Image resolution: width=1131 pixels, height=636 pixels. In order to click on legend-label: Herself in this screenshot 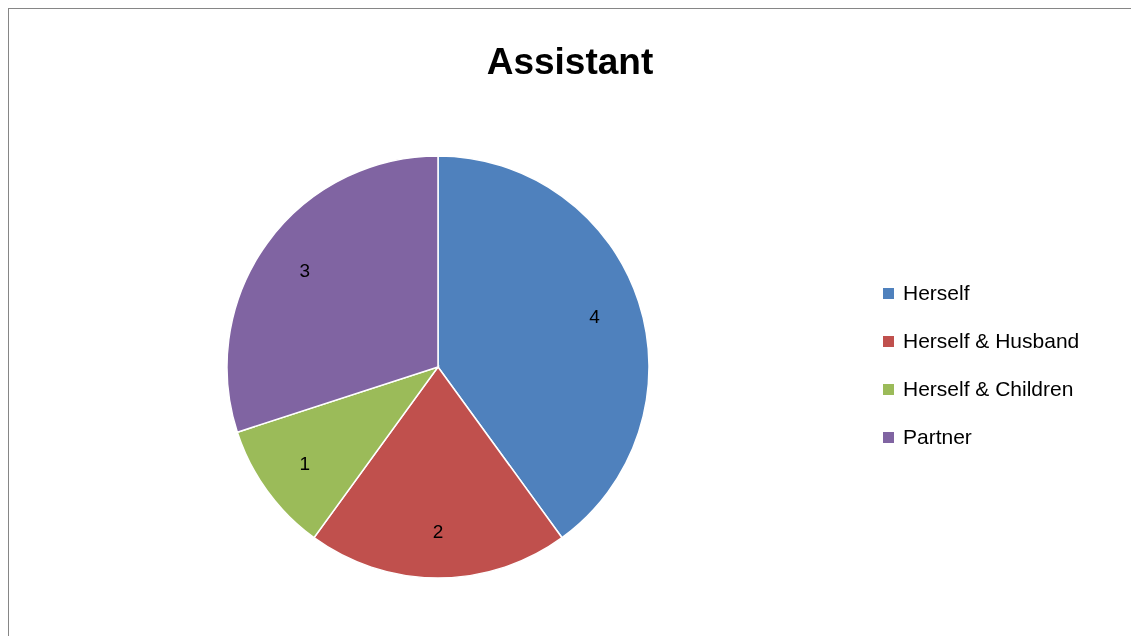, I will do `click(936, 293)`.